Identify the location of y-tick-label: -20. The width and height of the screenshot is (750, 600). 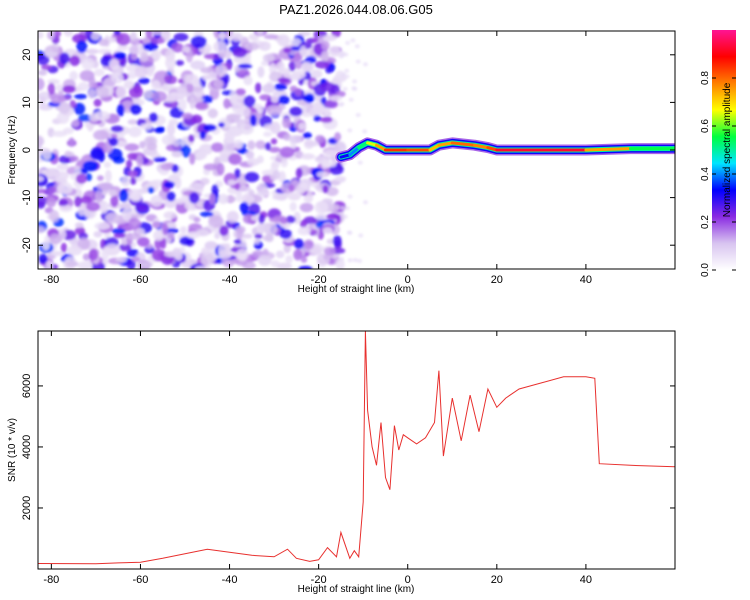
(27, 245).